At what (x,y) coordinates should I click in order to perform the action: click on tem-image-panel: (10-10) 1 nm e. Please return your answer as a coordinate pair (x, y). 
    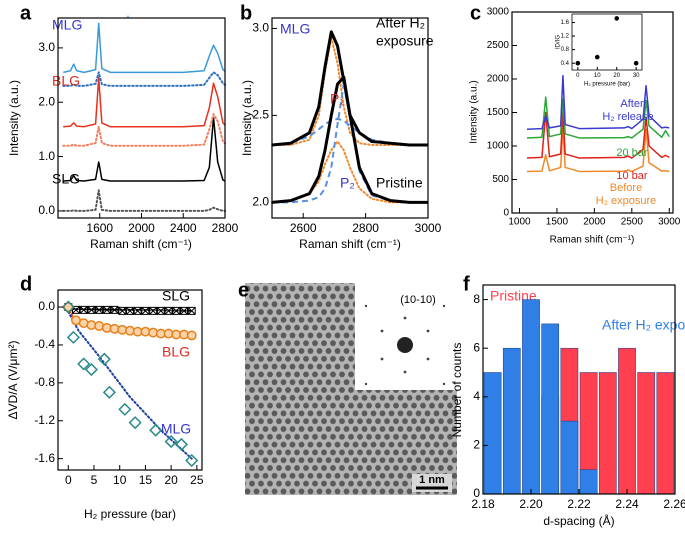
    Looking at the image, I should click on (347, 387).